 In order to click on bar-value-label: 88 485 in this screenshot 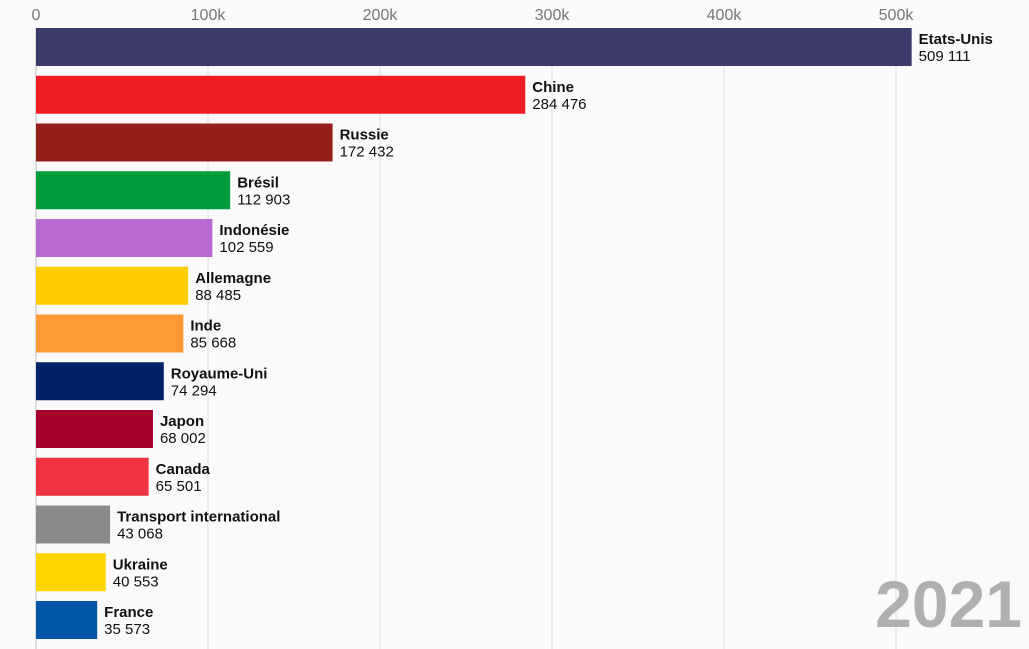, I will do `click(218, 295)`.